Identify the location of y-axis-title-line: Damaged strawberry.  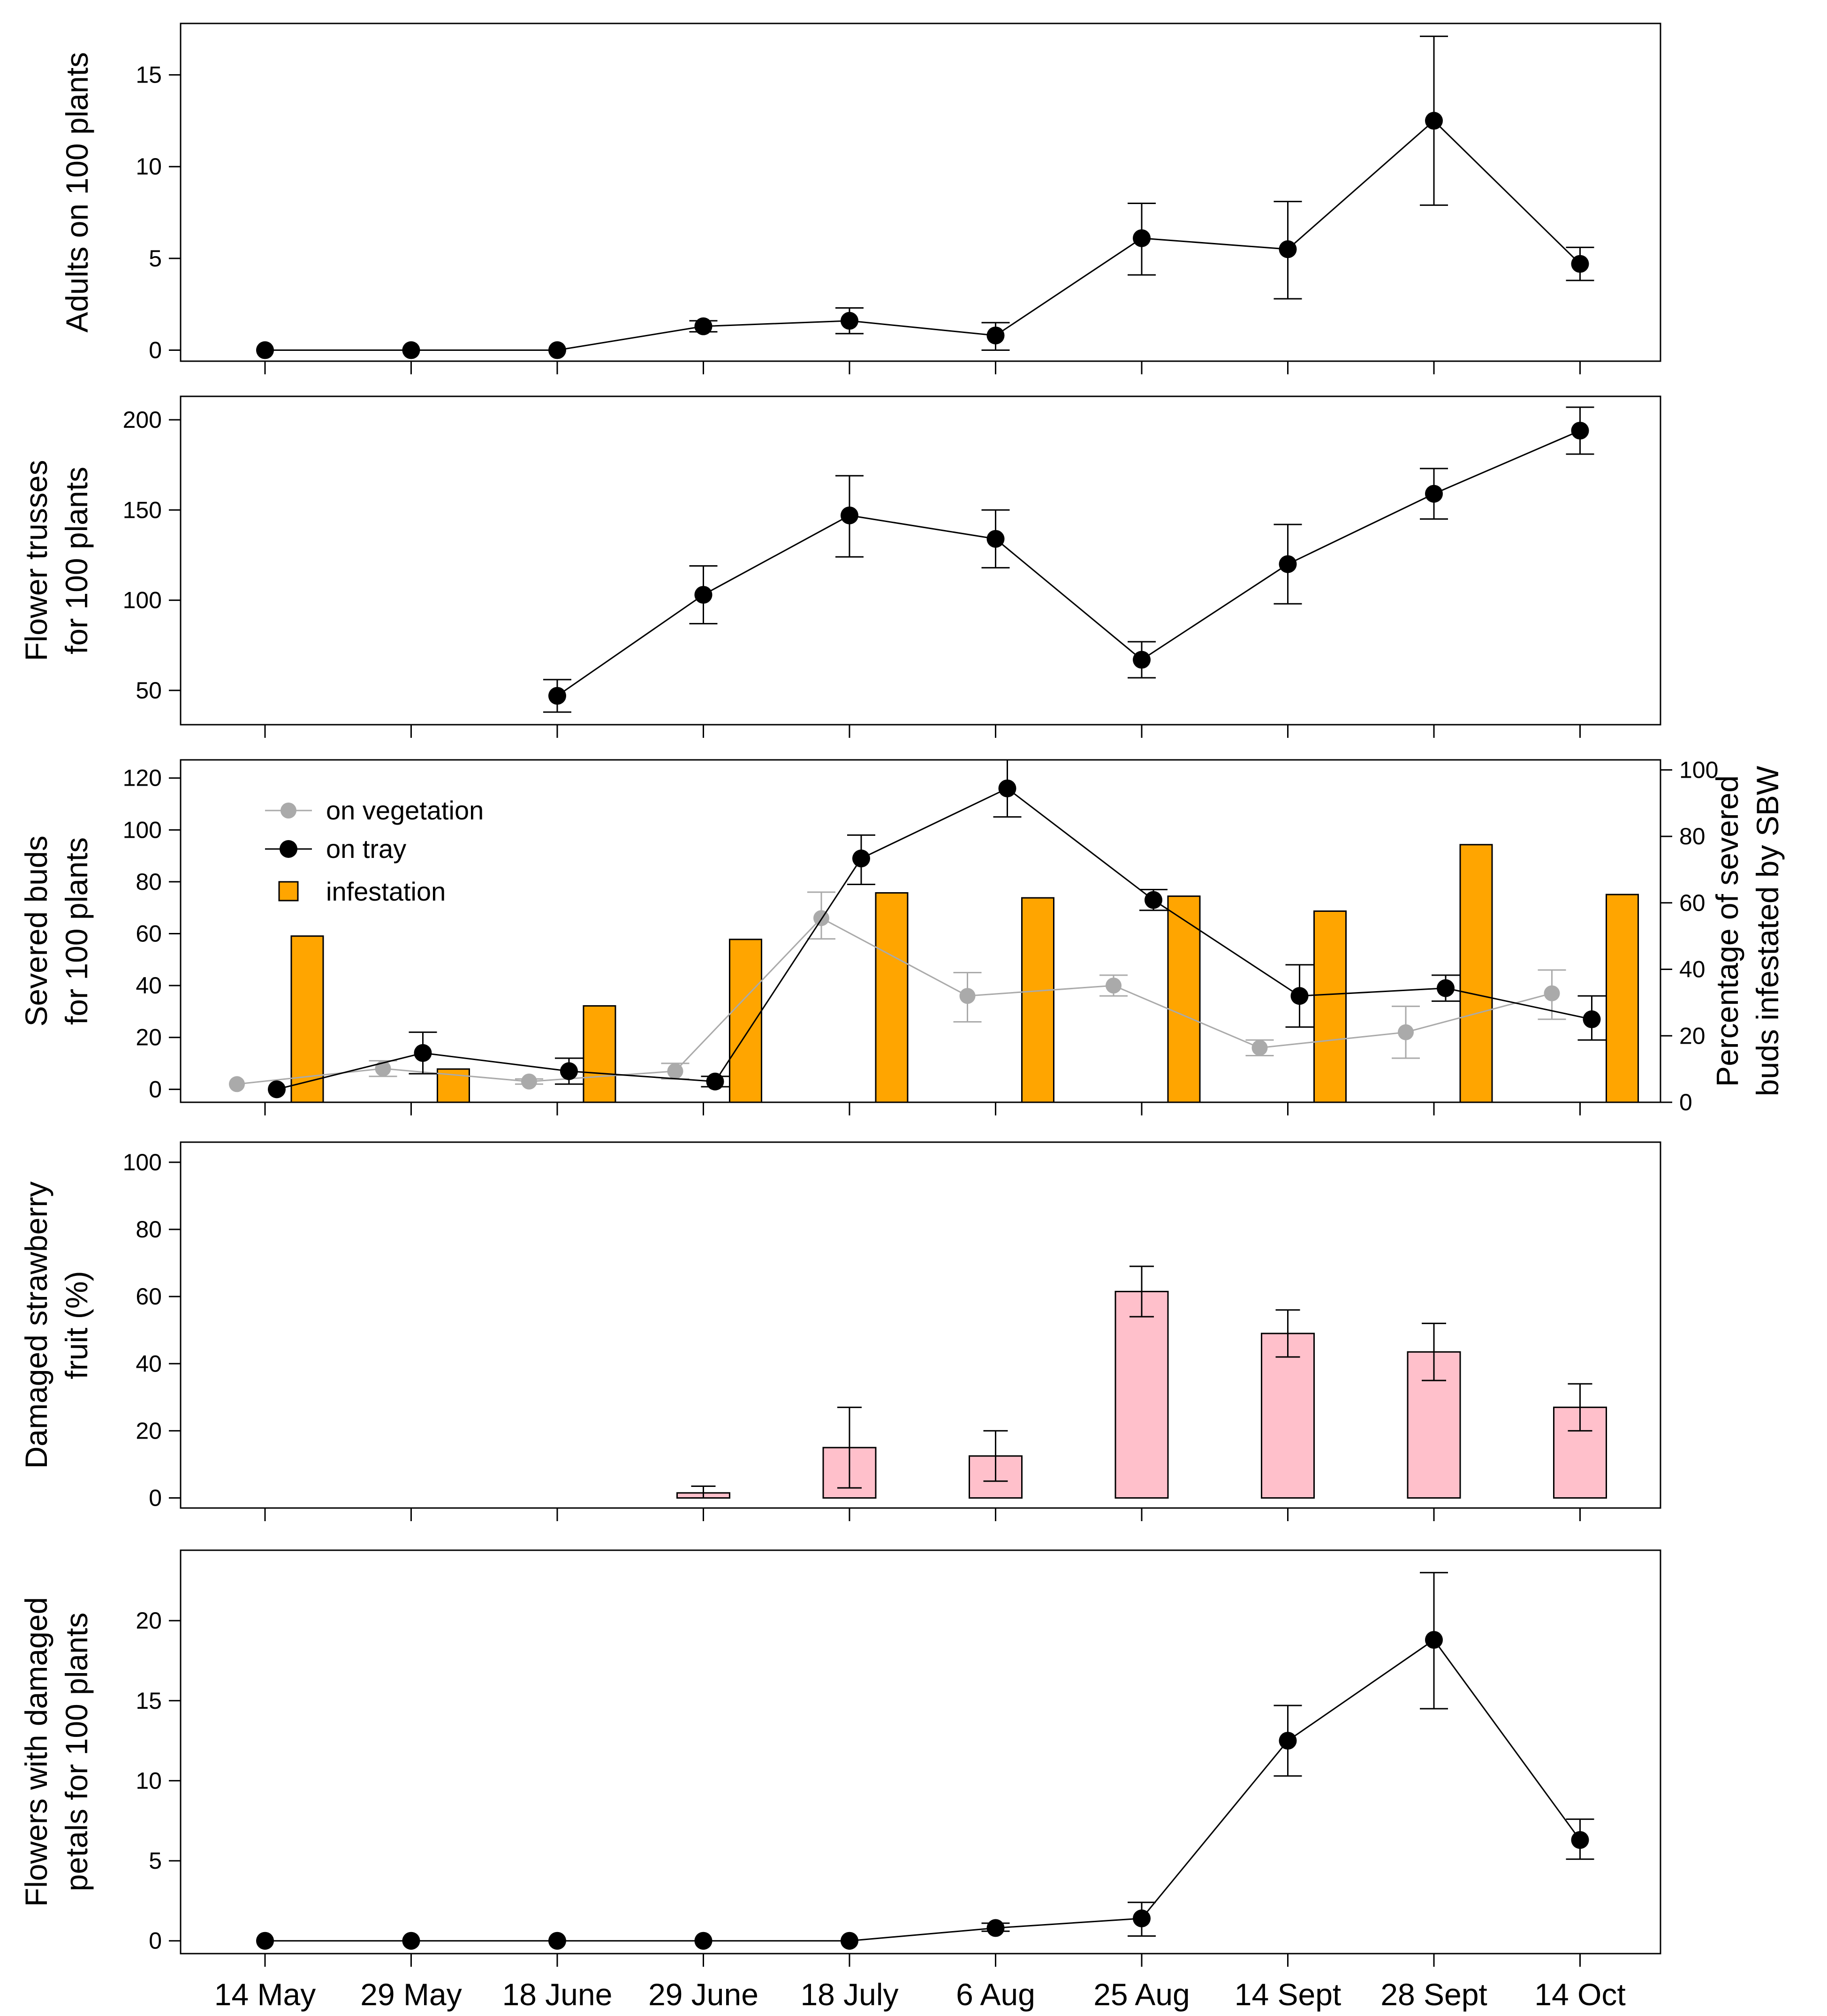
(36, 1325).